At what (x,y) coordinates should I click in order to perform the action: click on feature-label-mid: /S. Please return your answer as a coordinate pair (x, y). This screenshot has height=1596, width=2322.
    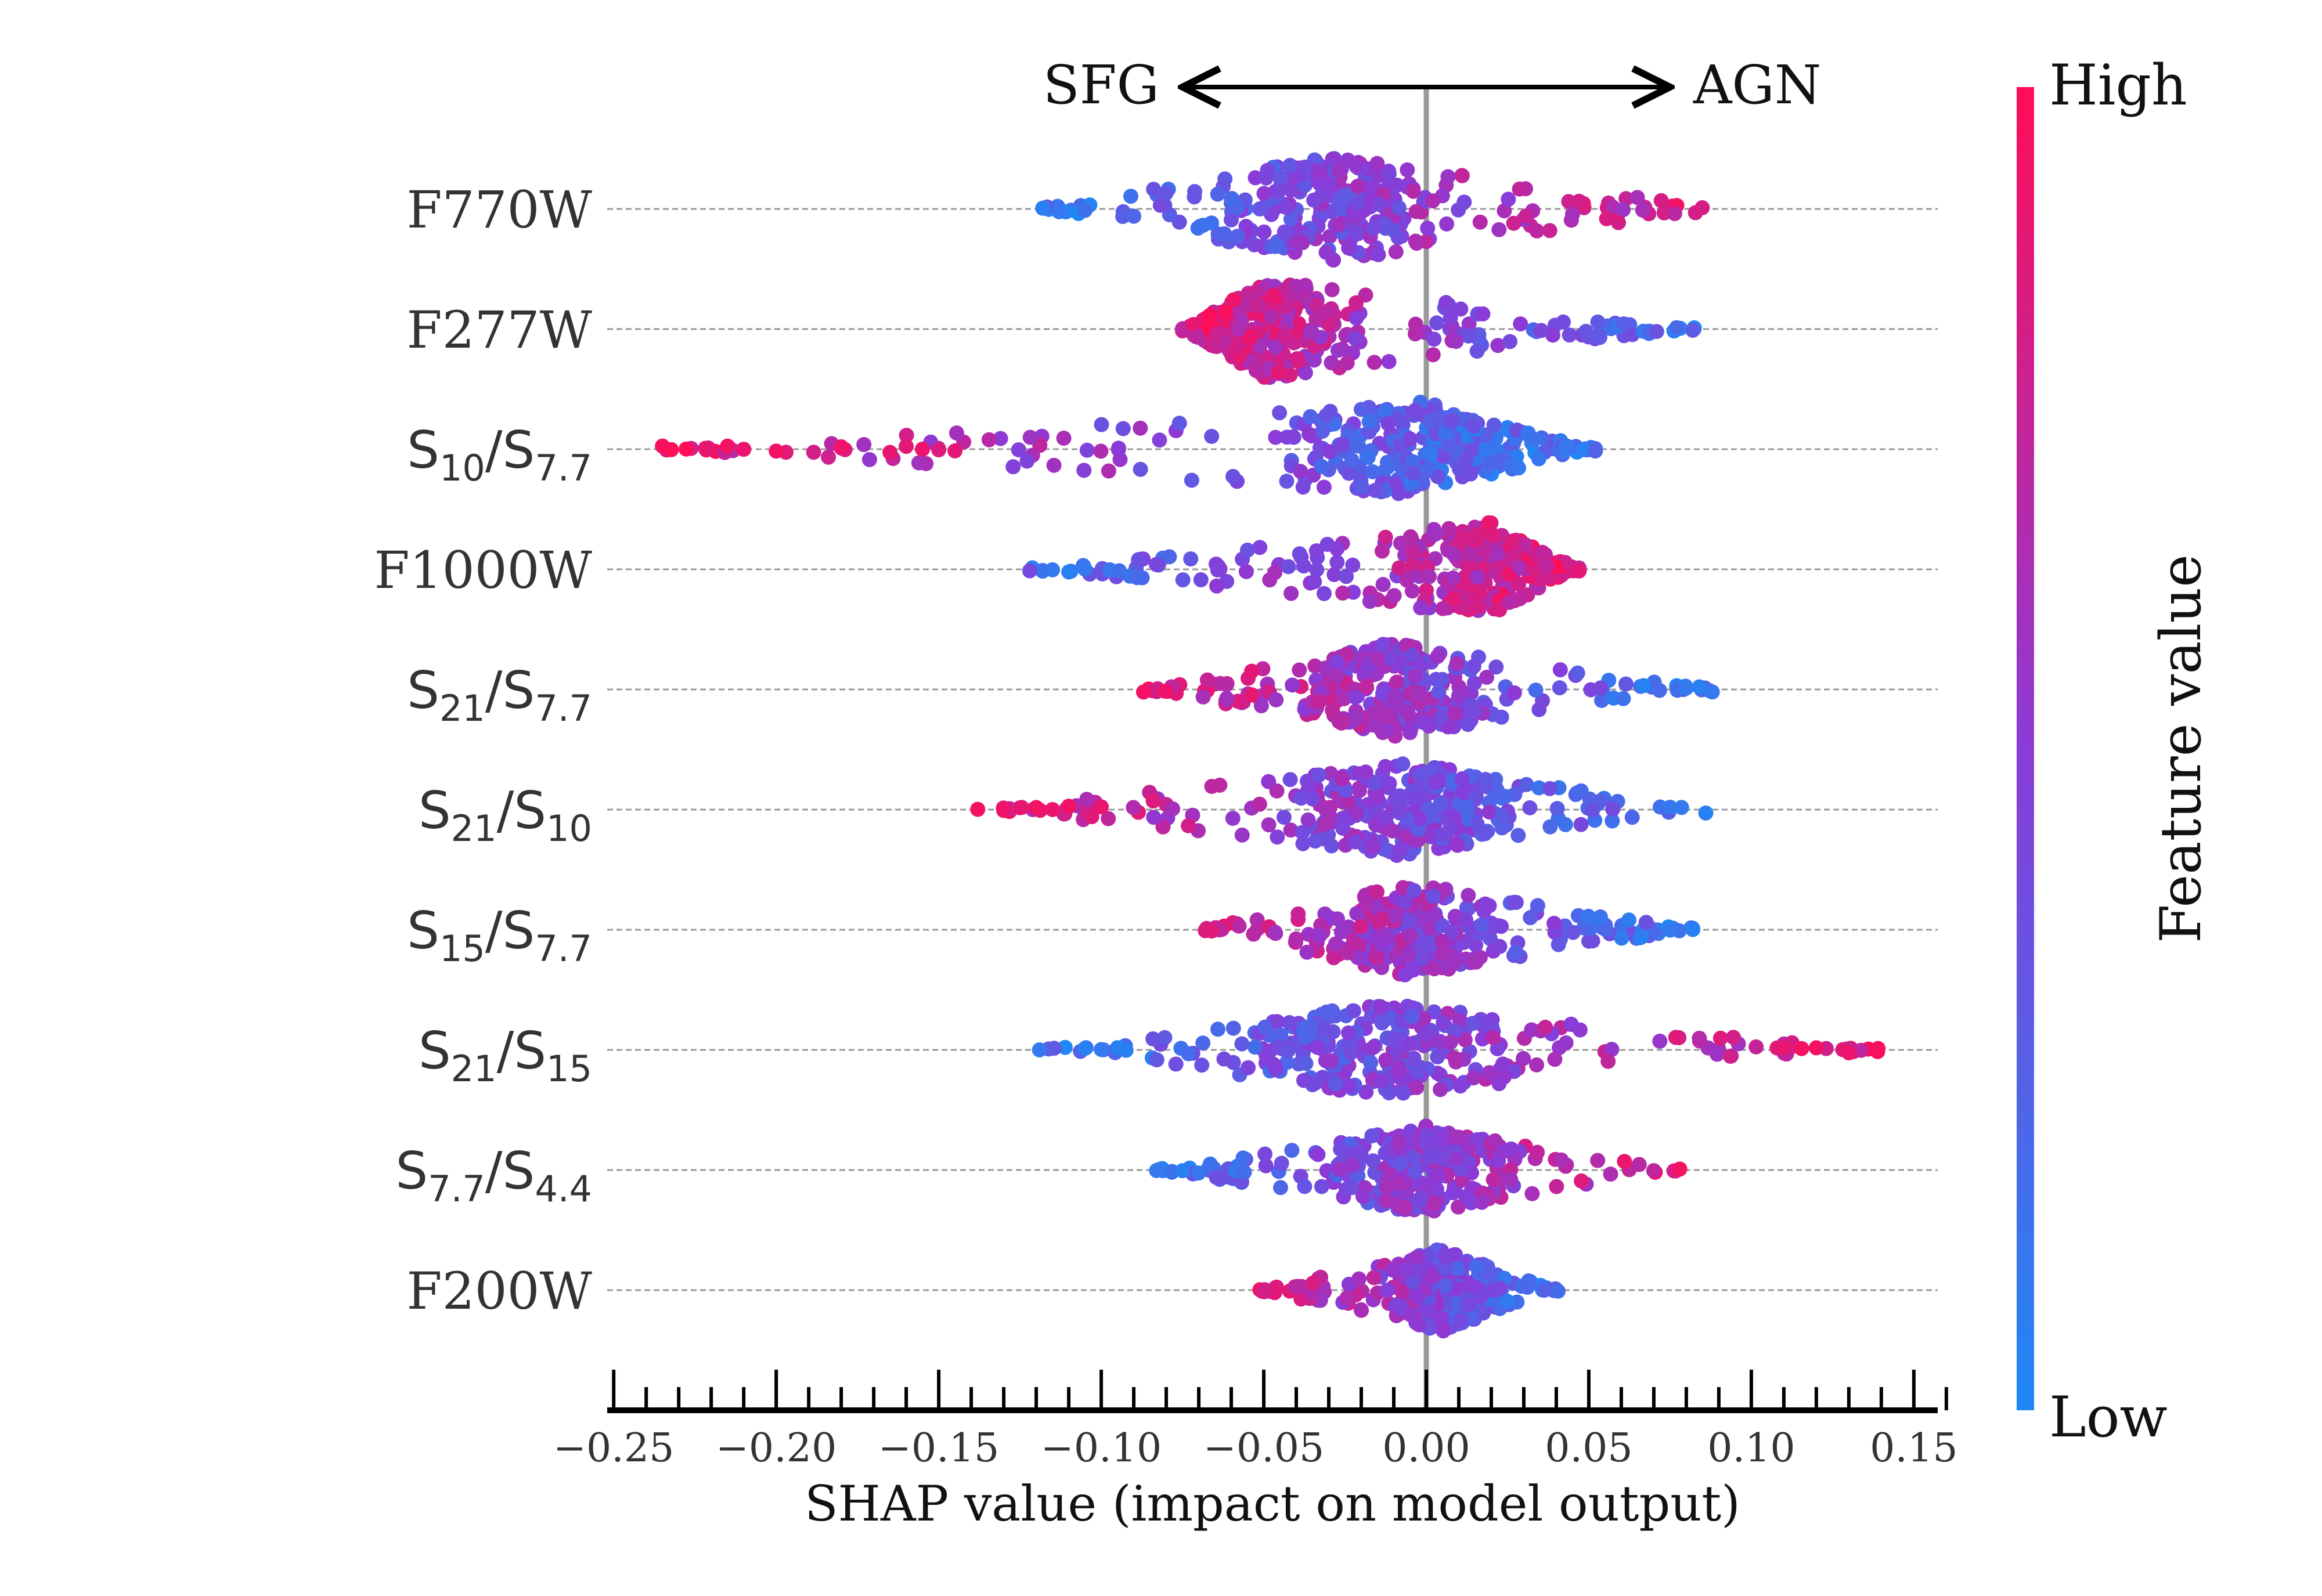
    Looking at the image, I should click on (510, 450).